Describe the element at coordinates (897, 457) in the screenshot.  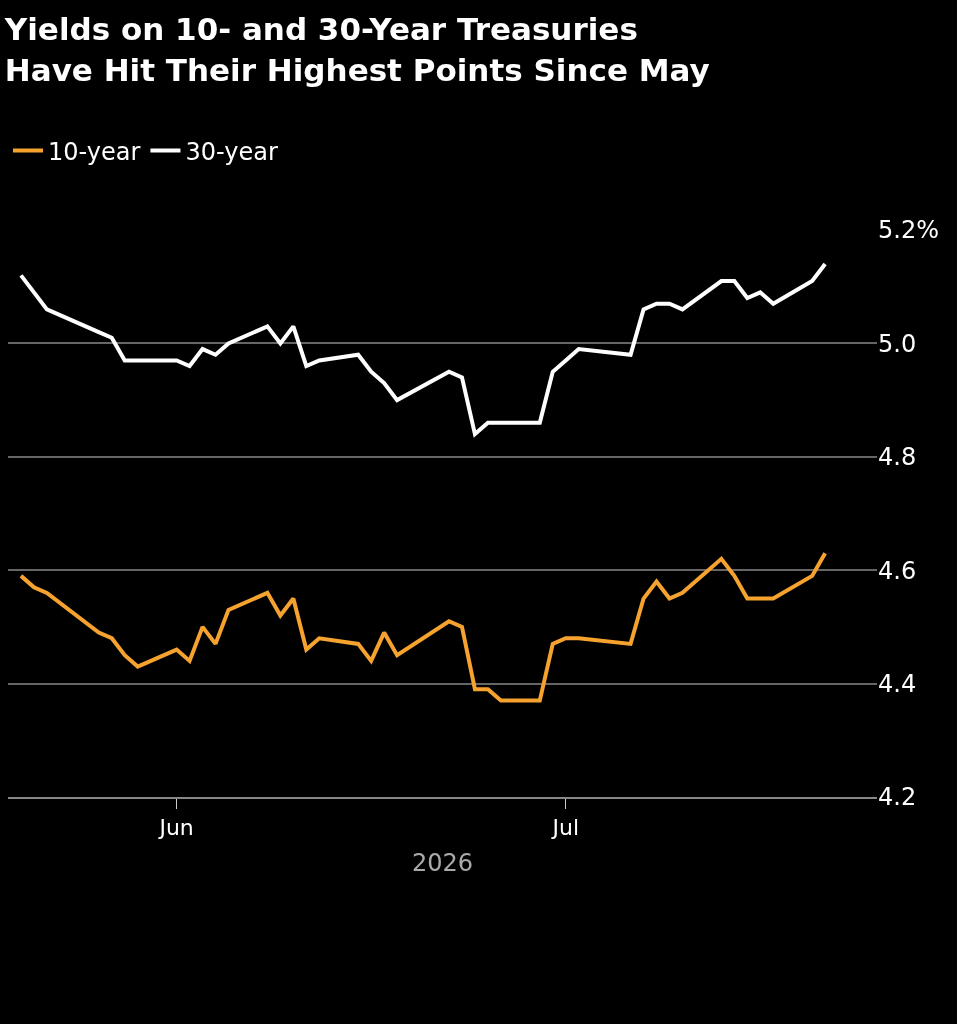
I see `y-tick-label: 4.8` at that location.